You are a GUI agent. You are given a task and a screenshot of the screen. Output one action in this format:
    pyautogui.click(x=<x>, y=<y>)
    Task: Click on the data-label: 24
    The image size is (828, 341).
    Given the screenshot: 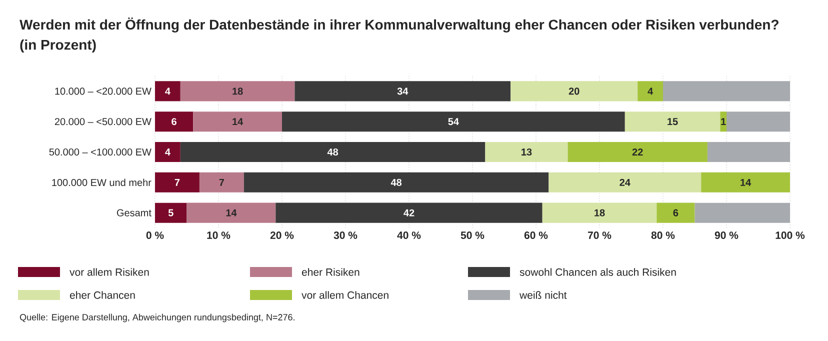 What is the action you would take?
    pyautogui.click(x=625, y=182)
    